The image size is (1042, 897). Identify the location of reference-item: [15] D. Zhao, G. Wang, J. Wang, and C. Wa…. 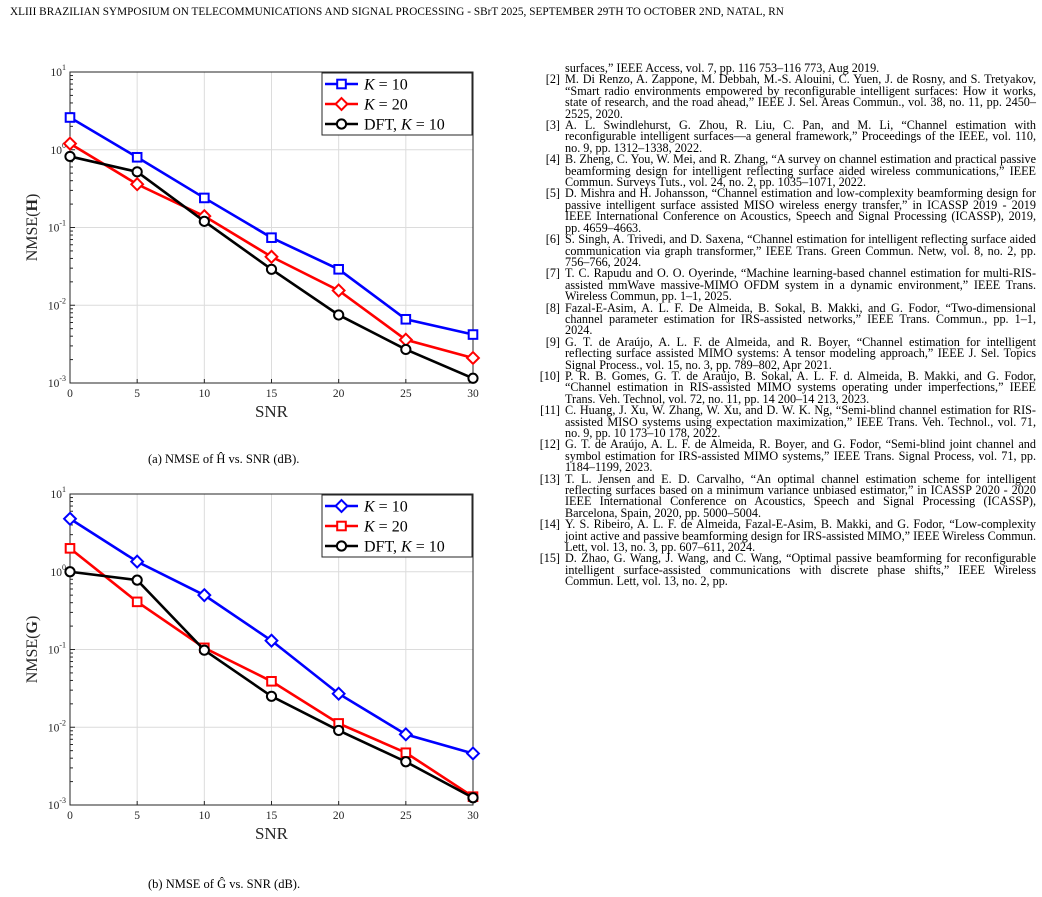
(787, 570).